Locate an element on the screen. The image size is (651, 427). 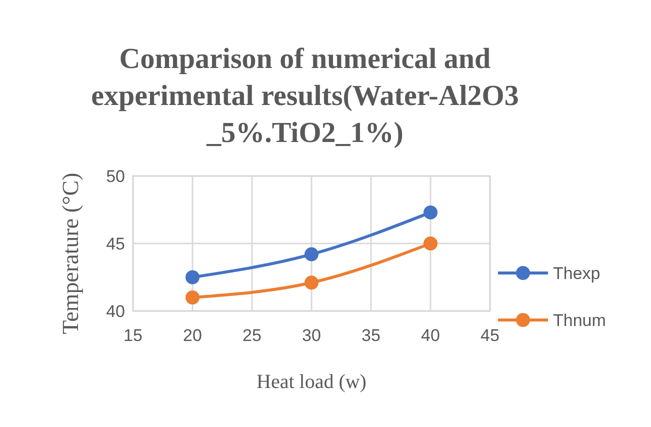
x-tick-label: 30 is located at coordinates (311, 335).